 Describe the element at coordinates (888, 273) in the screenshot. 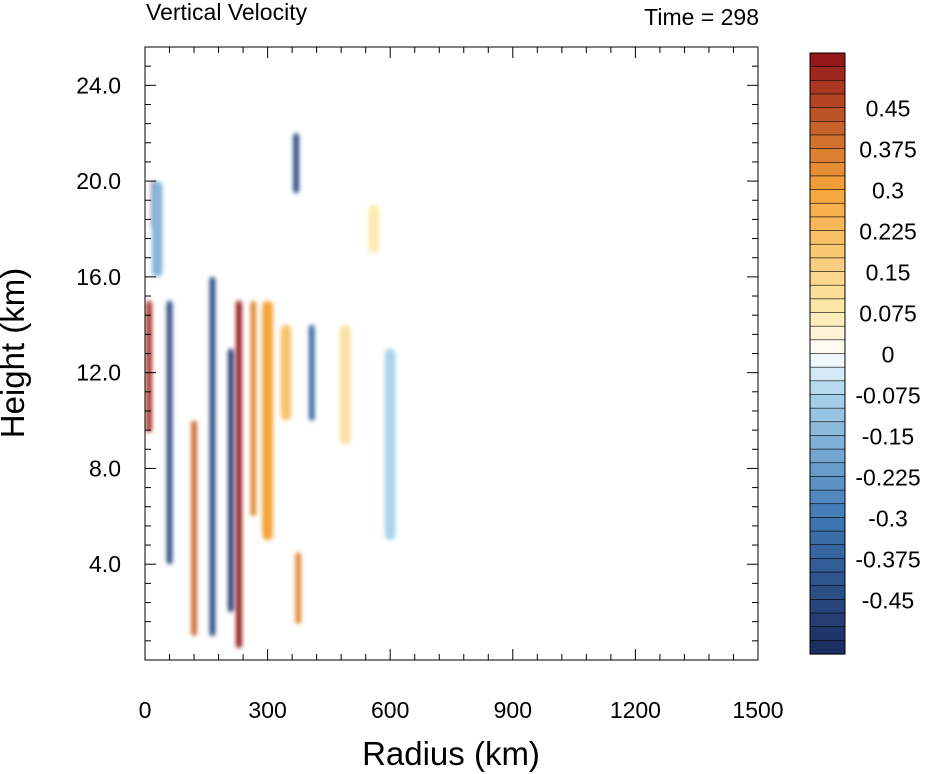

I see `colorbar-label: 0.15` at that location.